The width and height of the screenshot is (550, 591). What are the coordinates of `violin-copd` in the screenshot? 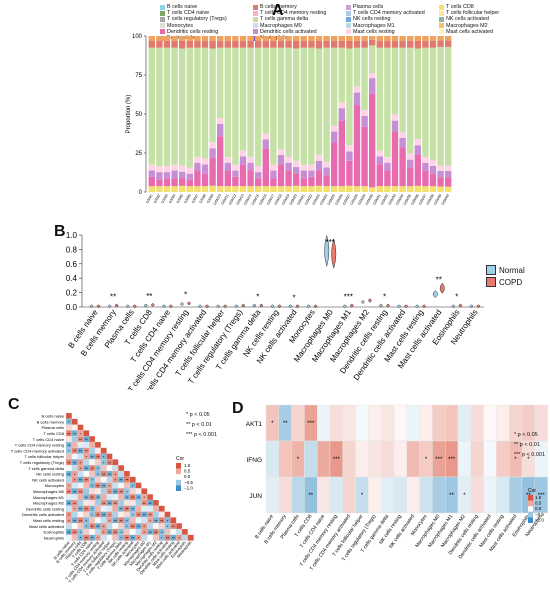 It's located at (207, 306).